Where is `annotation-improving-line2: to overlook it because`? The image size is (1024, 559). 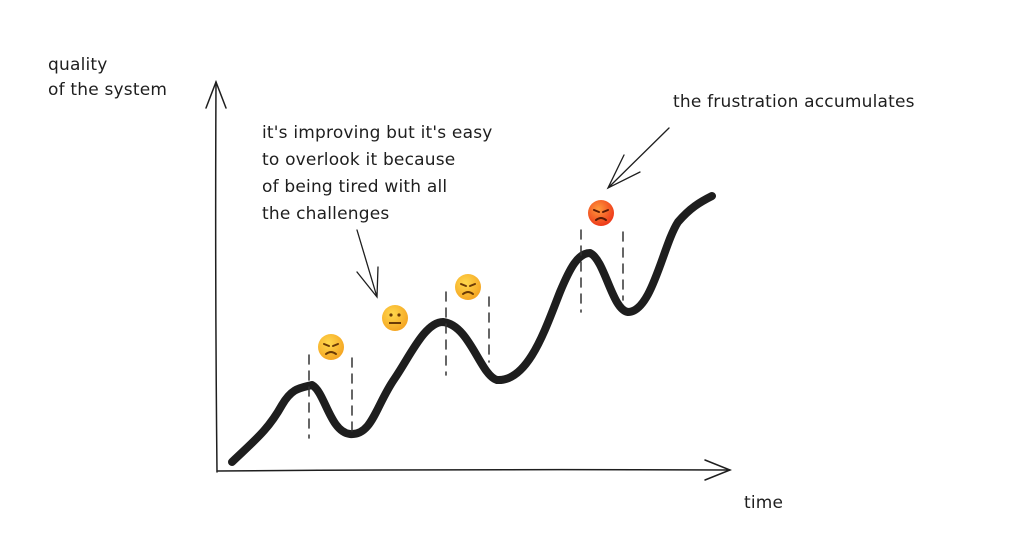 annotation-improving-line2: to overlook it because is located at coordinates (359, 160).